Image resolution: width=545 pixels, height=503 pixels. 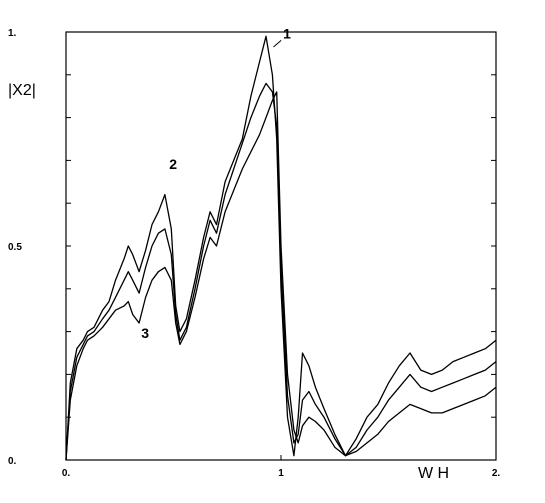 What do you see at coordinates (12, 33) in the screenshot?
I see `y-tick-label: 1.` at bounding box center [12, 33].